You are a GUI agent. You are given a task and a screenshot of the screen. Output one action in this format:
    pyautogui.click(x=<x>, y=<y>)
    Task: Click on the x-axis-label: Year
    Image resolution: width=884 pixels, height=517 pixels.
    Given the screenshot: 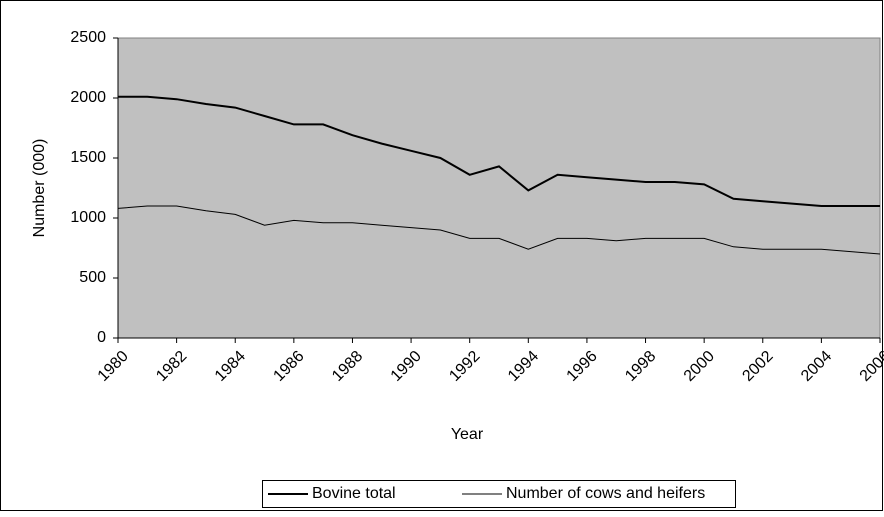 What is the action you would take?
    pyautogui.click(x=467, y=434)
    